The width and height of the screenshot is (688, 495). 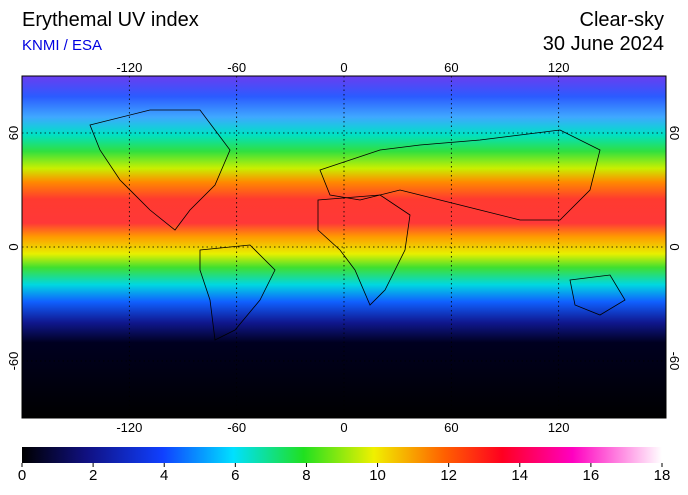 I want to click on mode: Clear-sky, so click(x=622, y=20).